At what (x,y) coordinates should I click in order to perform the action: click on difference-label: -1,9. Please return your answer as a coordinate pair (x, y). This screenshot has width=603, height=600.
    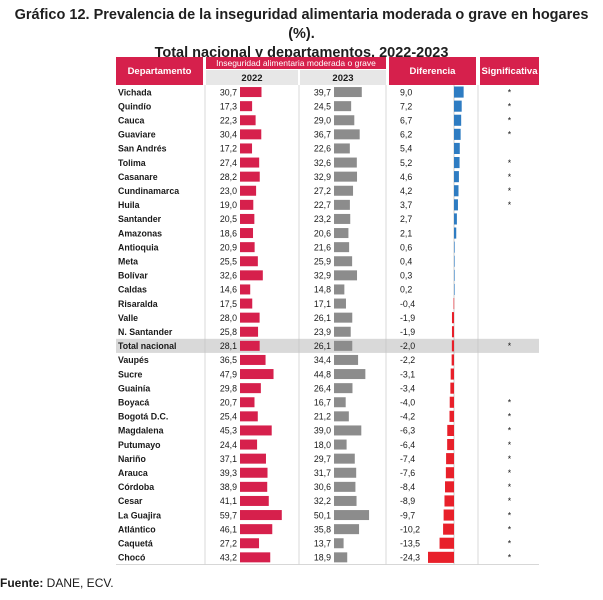
    Looking at the image, I should click on (407, 318).